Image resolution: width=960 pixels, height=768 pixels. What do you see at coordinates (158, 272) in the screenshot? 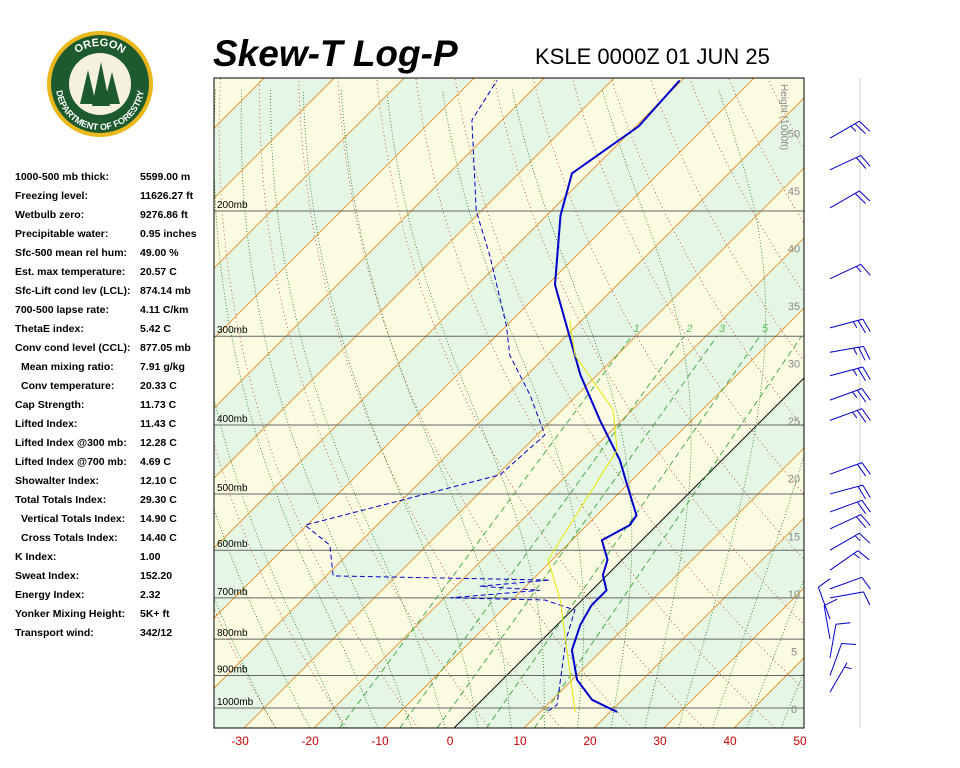
I see `index-value: 20.57 C` at bounding box center [158, 272].